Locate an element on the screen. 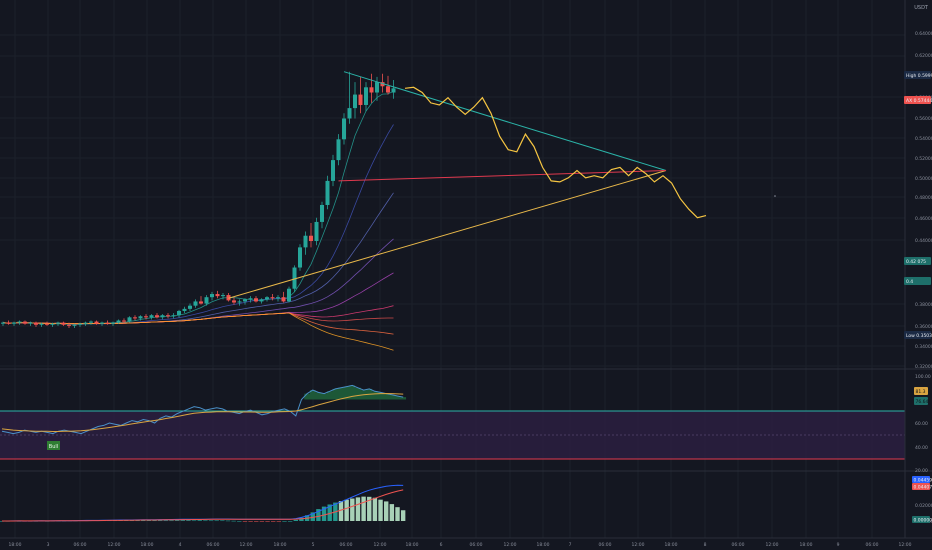 The height and width of the screenshot is (550, 932). price-projection-path is located at coordinates (555, 152).